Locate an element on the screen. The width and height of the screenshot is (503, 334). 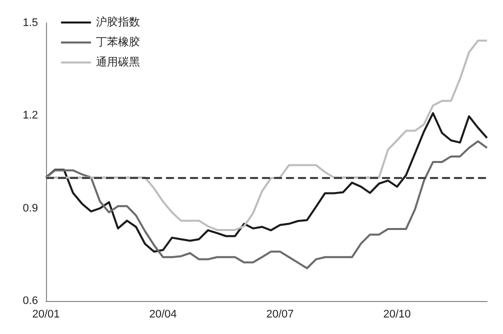
legend-label: 丁苯橡胶 is located at coordinates (118, 42).